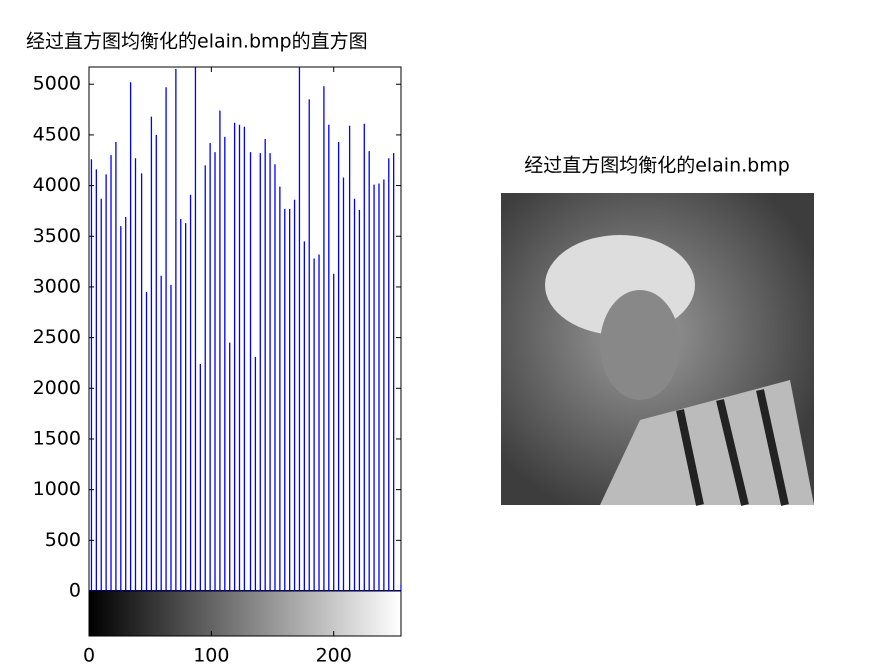 This screenshot has width=878, height=670. What do you see at coordinates (57, 84) in the screenshot?
I see `y-tick-label: 5000` at bounding box center [57, 84].